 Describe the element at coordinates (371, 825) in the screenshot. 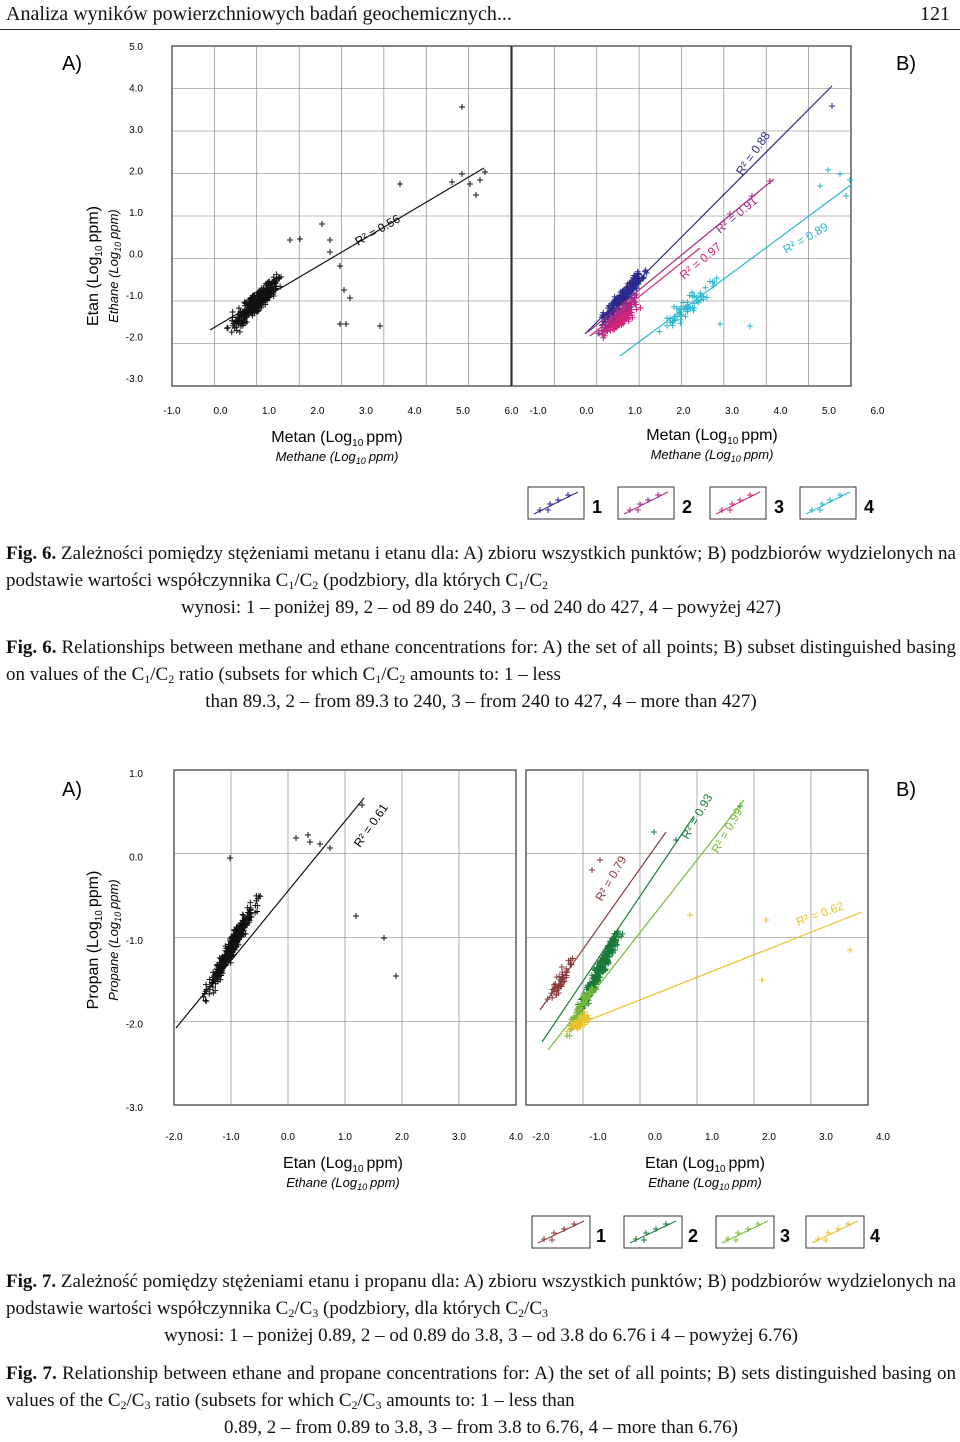

I see `r2-label: R² = 0.61` at that location.